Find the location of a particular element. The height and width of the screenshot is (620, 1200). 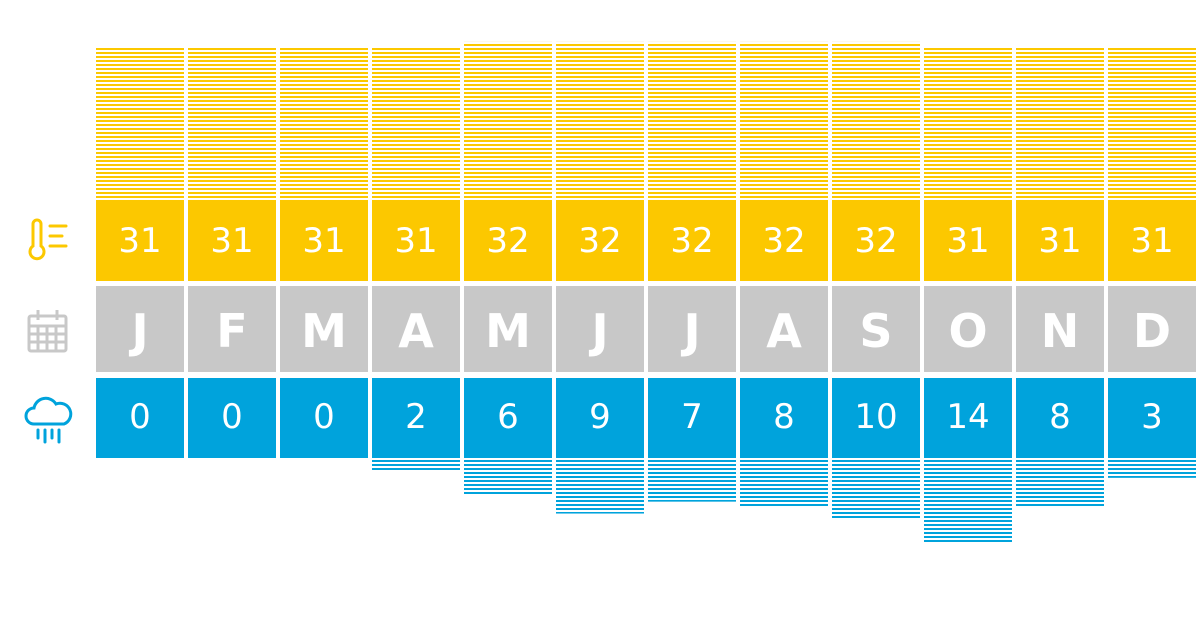

month-label: F is located at coordinates (231, 331).